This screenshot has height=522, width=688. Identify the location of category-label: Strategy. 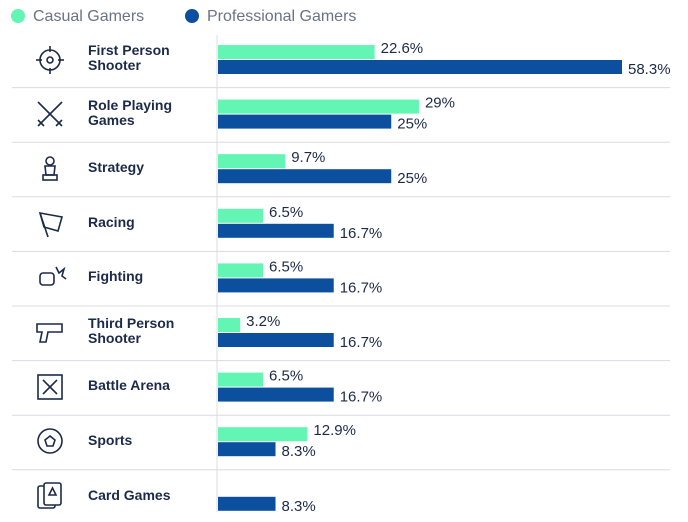
(116, 166).